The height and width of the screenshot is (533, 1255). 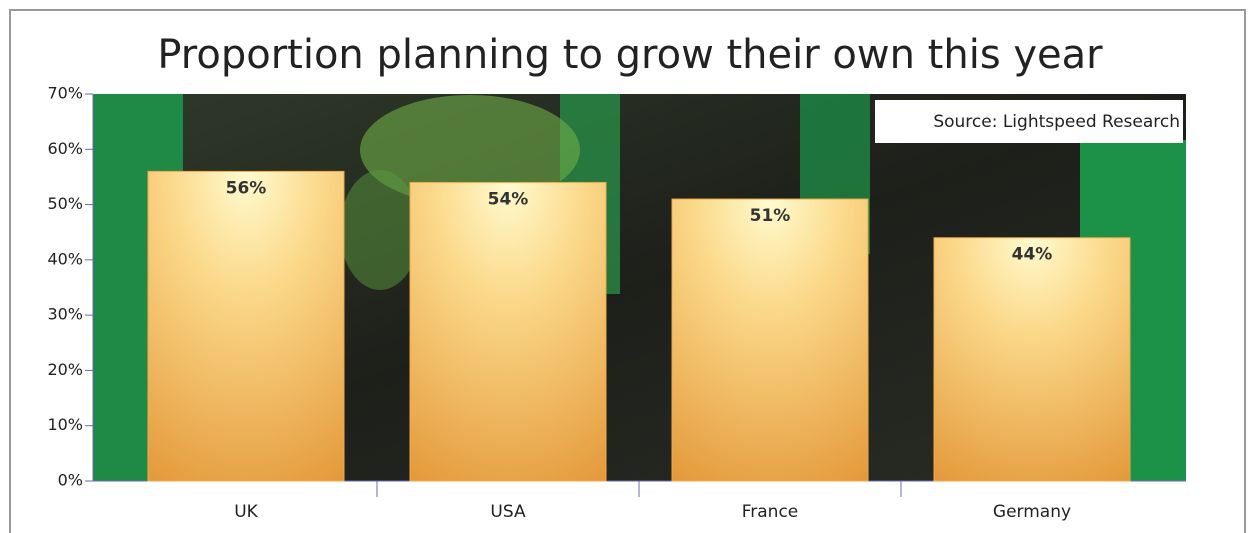 I want to click on y-tick-label: 50%, so click(x=65, y=203).